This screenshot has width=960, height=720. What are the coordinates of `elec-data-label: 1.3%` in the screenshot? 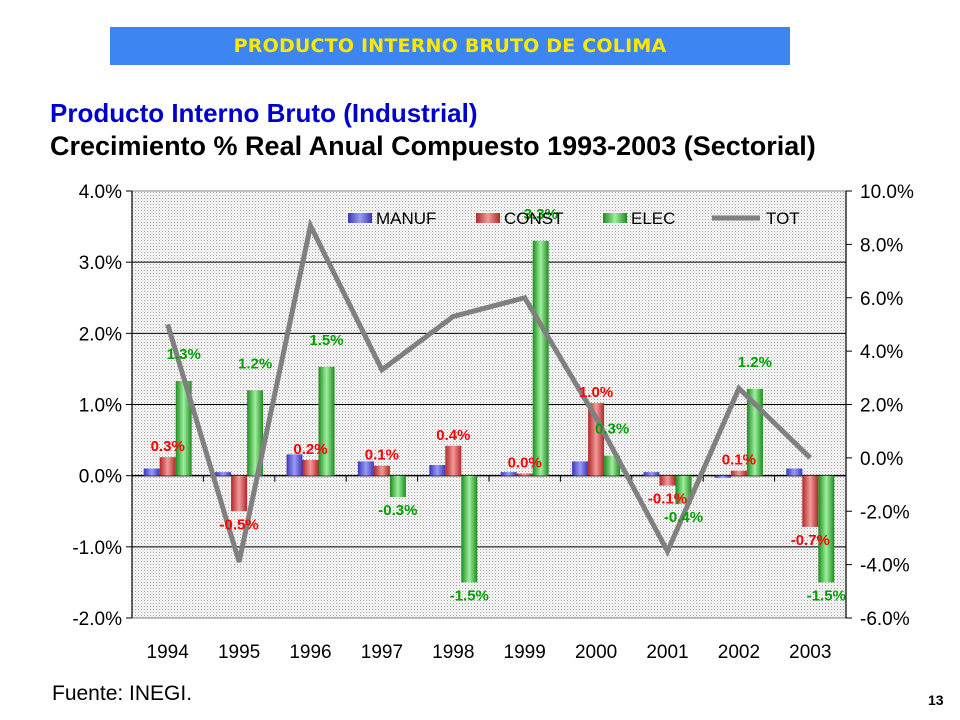 It's located at (184, 354).